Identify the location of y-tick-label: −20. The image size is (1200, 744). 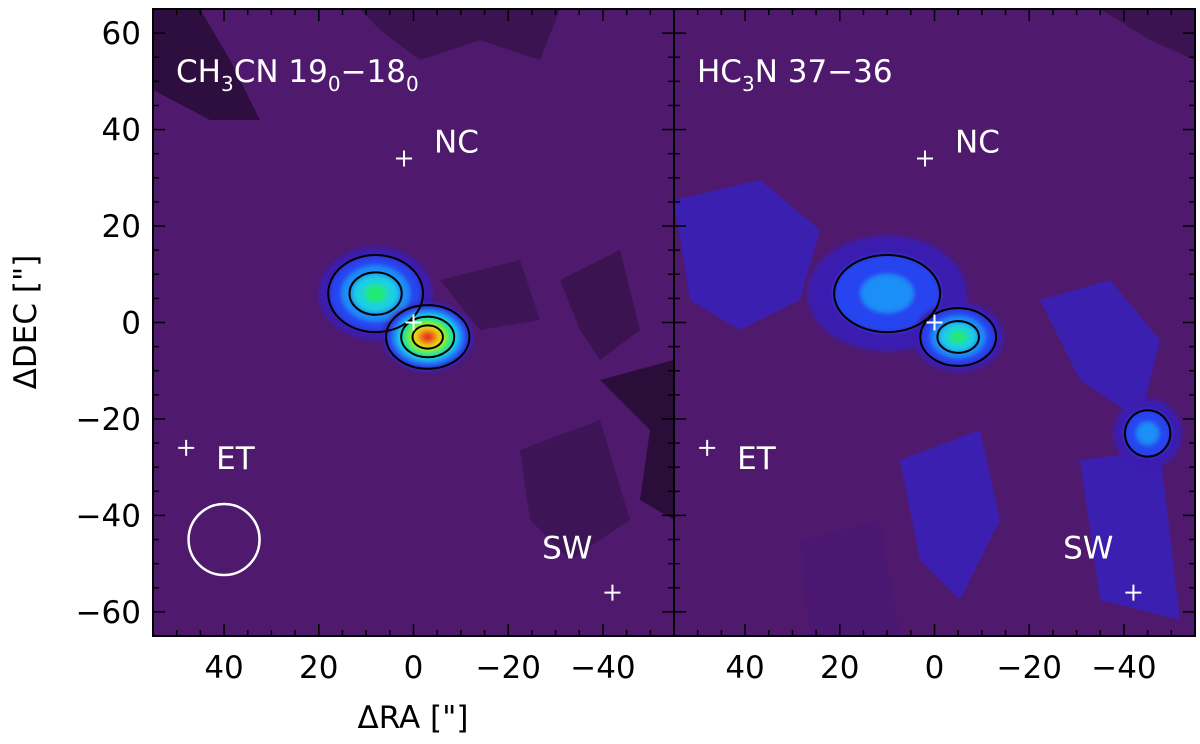
(108, 420).